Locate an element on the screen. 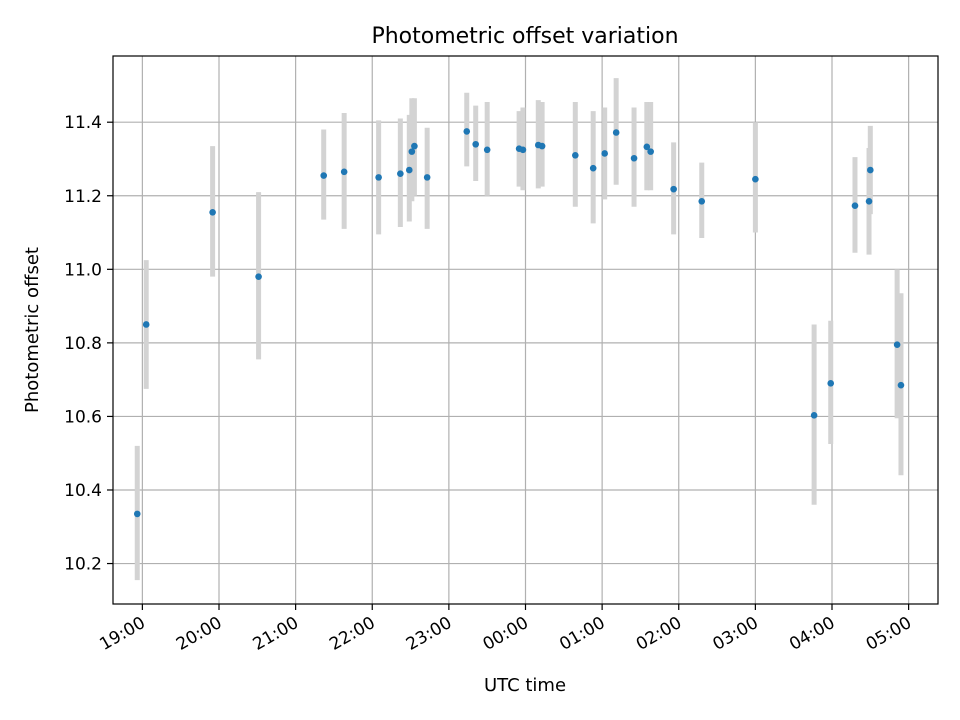 This screenshot has height=720, width=960. y-tick-label: 10.4 is located at coordinates (83, 491).